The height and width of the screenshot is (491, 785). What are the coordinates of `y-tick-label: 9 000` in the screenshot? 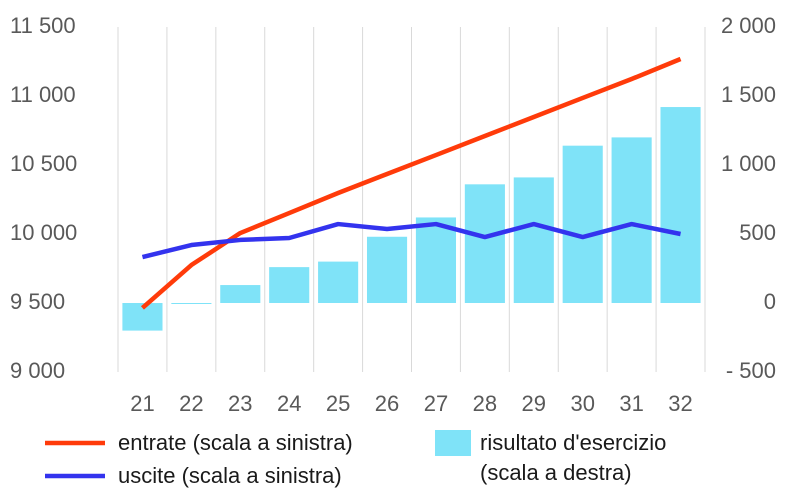 It's located at (37, 370).